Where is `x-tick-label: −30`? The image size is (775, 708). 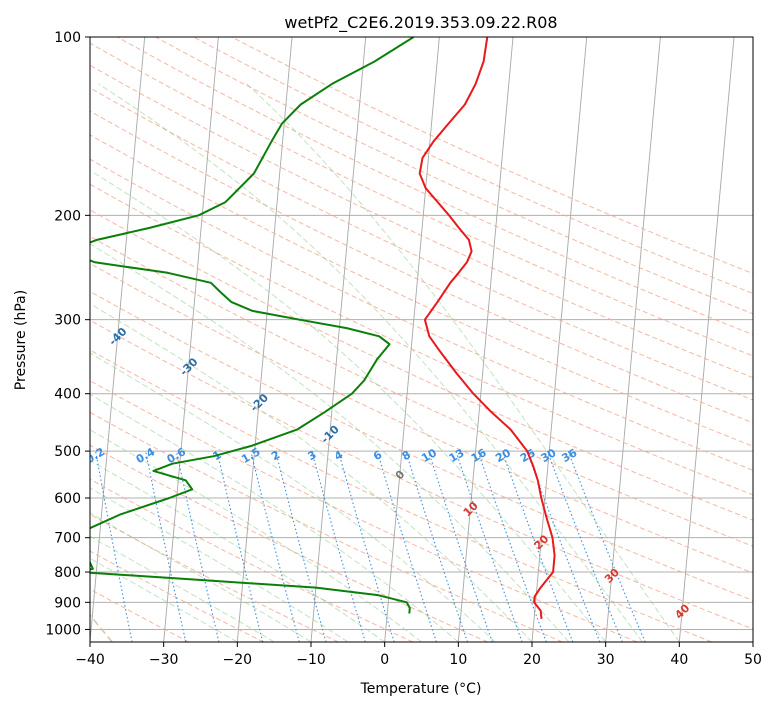 x-tick-label: −30 is located at coordinates (164, 660).